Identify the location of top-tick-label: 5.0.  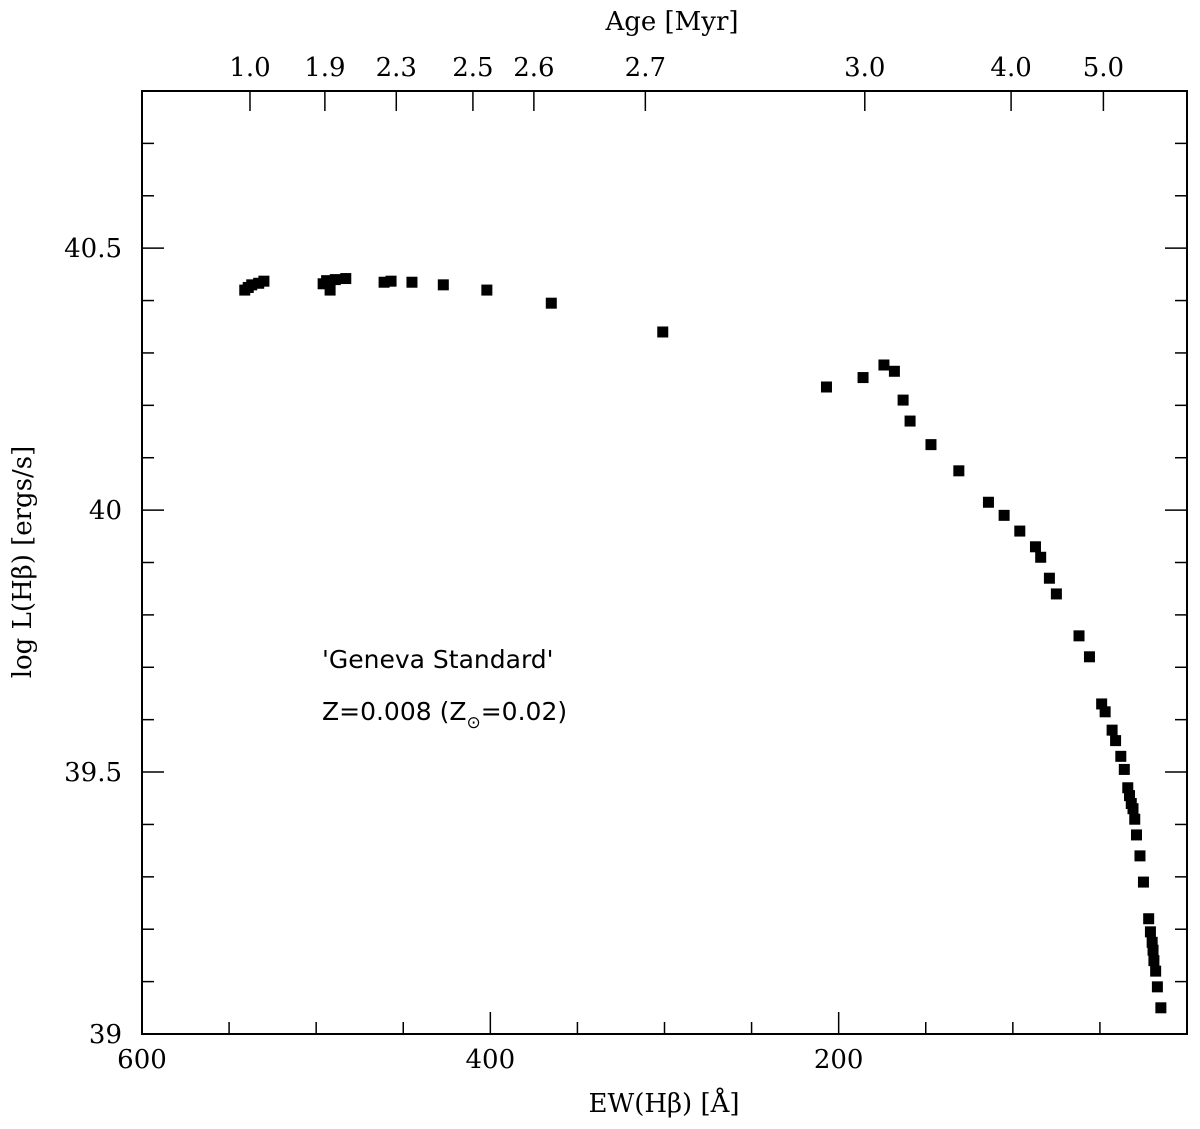
(1103, 68).